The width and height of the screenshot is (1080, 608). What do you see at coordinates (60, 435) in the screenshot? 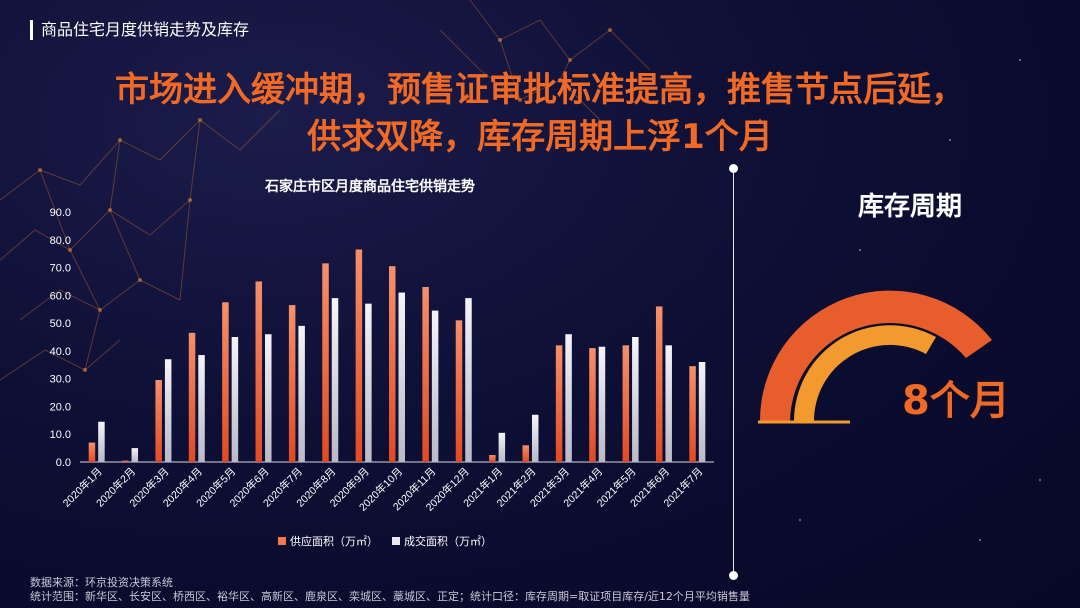
I see `y-tick-label: 10.0` at bounding box center [60, 435].